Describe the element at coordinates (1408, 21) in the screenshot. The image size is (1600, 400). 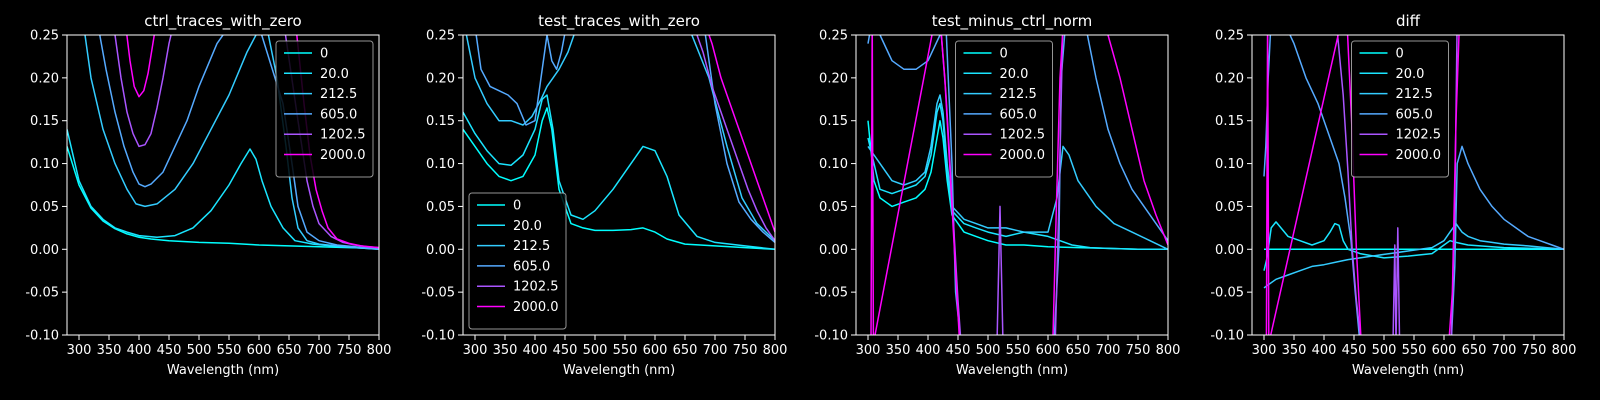
I see `chart-title: diff` at that location.